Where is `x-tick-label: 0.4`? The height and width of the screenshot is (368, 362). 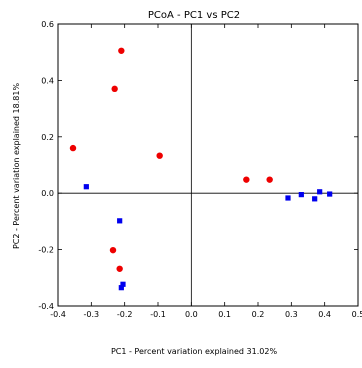
x-tick-label: 0.4 is located at coordinates (324, 314).